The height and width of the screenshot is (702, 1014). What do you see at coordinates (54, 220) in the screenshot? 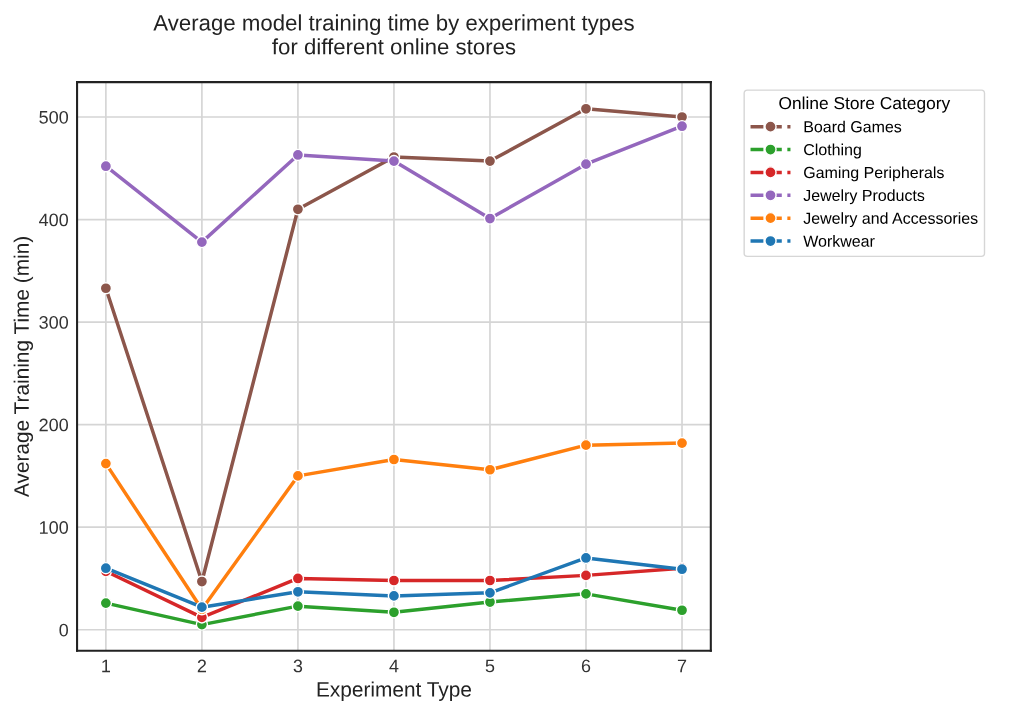
I see `y-tick-label: 400` at bounding box center [54, 220].